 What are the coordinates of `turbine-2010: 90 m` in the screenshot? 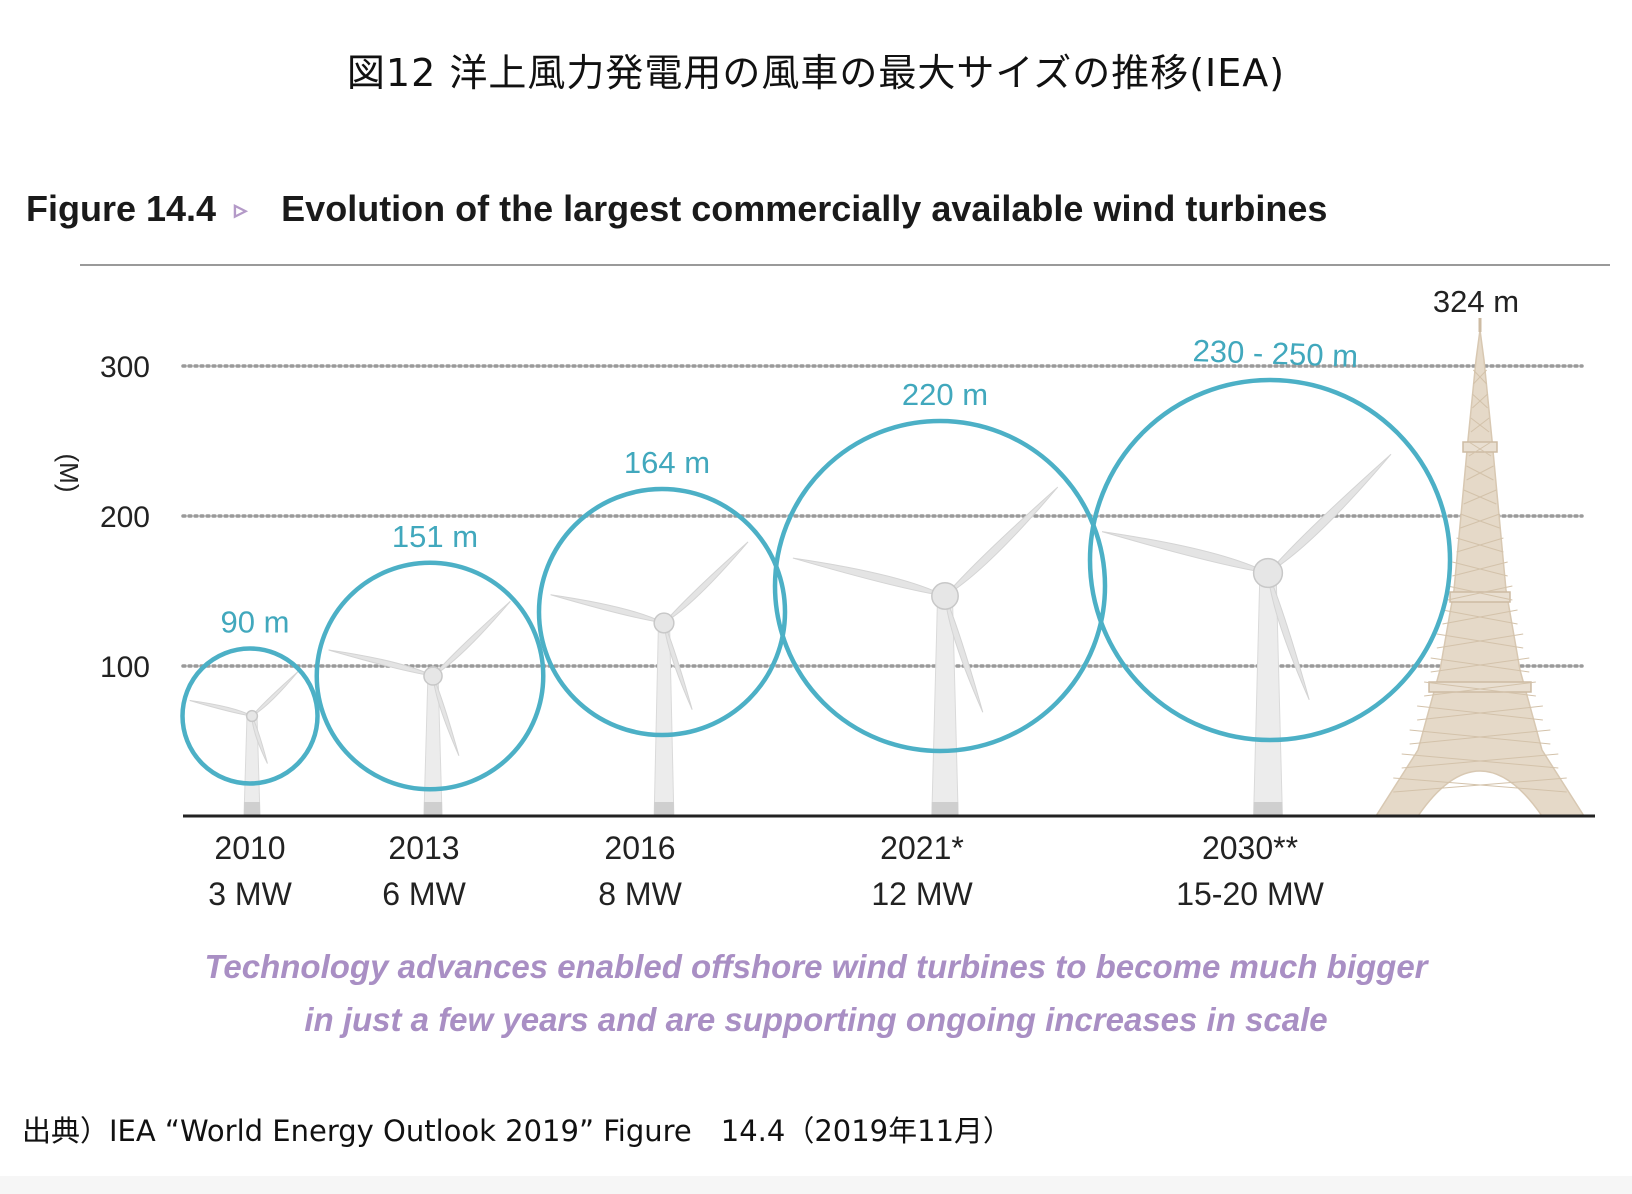 It's located at (250, 711).